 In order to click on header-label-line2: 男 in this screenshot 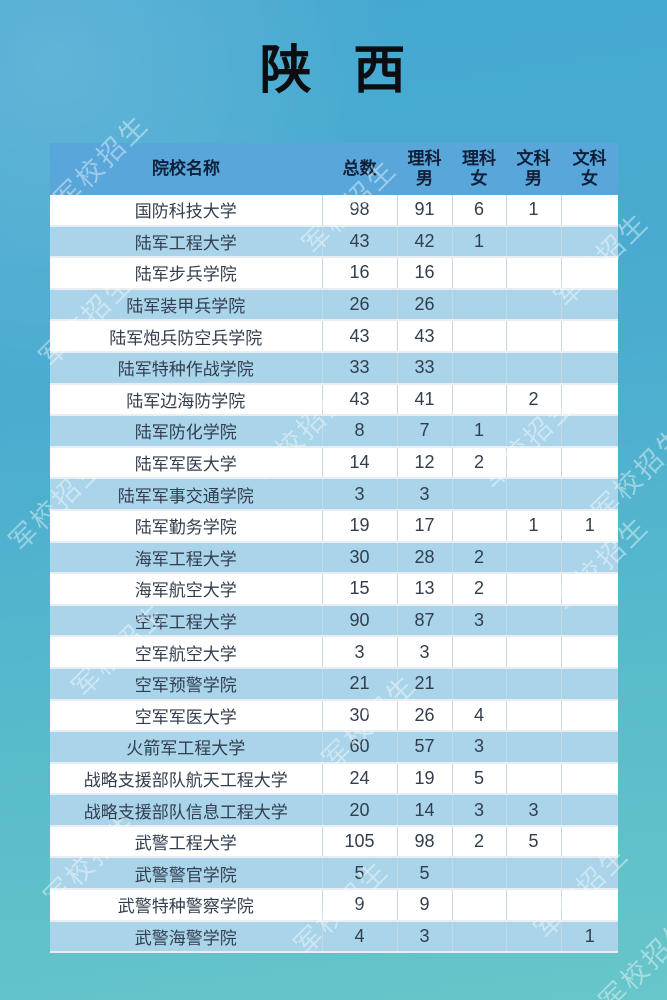, I will do `click(533, 178)`.